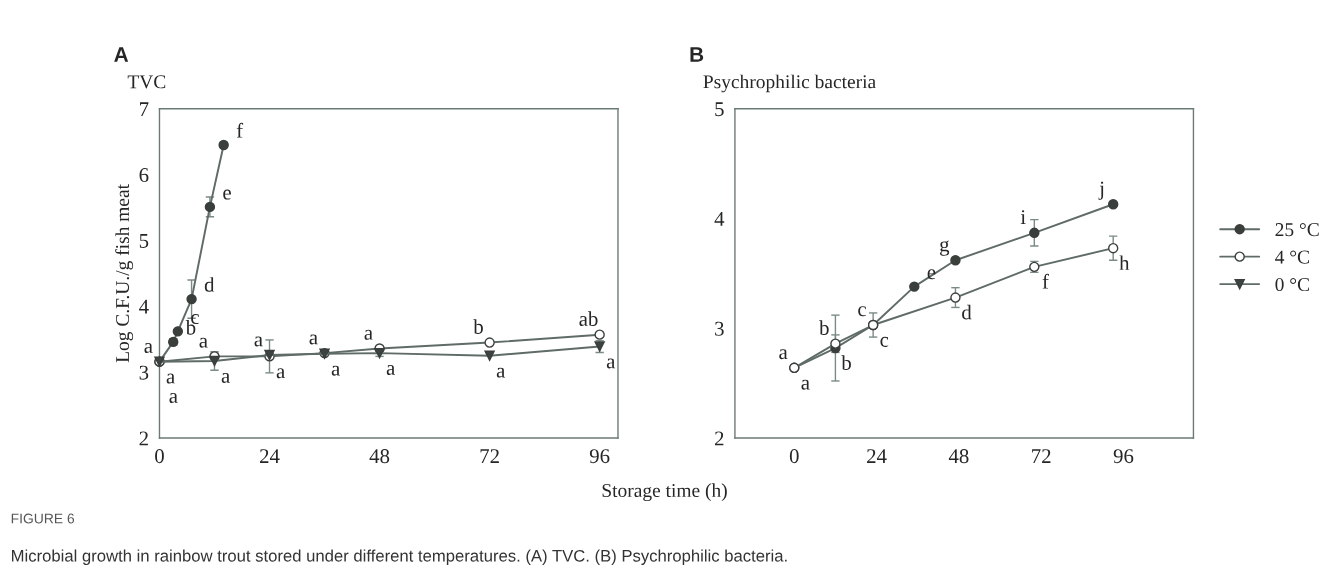  I want to click on caption: FIGURE 6, so click(43, 518).